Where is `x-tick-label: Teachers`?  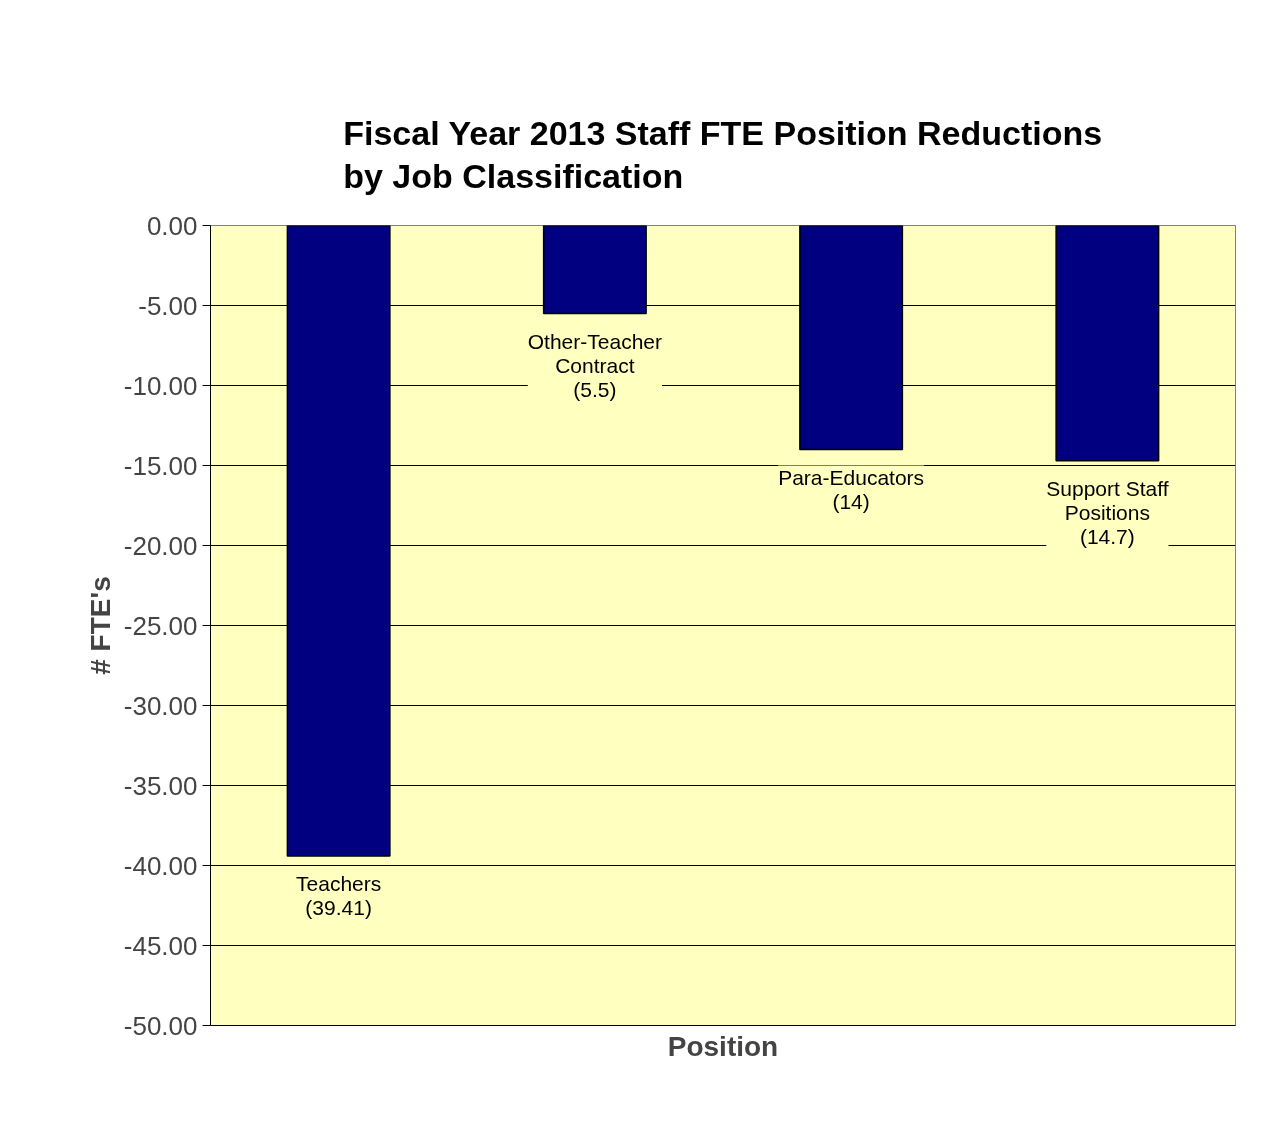 x-tick-label: Teachers is located at coordinates (339, 884).